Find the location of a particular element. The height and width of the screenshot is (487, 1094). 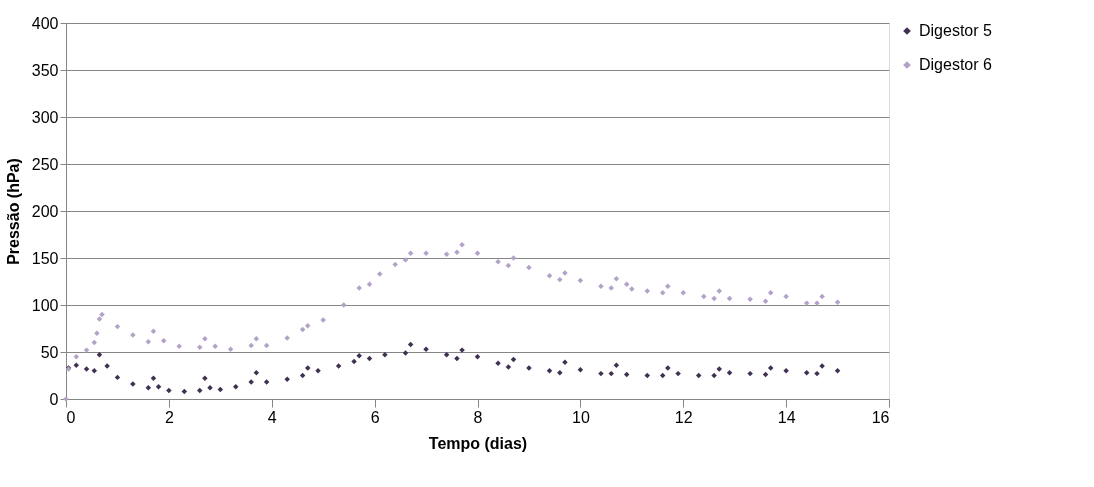

x-tick-label: 4 is located at coordinates (272, 417).